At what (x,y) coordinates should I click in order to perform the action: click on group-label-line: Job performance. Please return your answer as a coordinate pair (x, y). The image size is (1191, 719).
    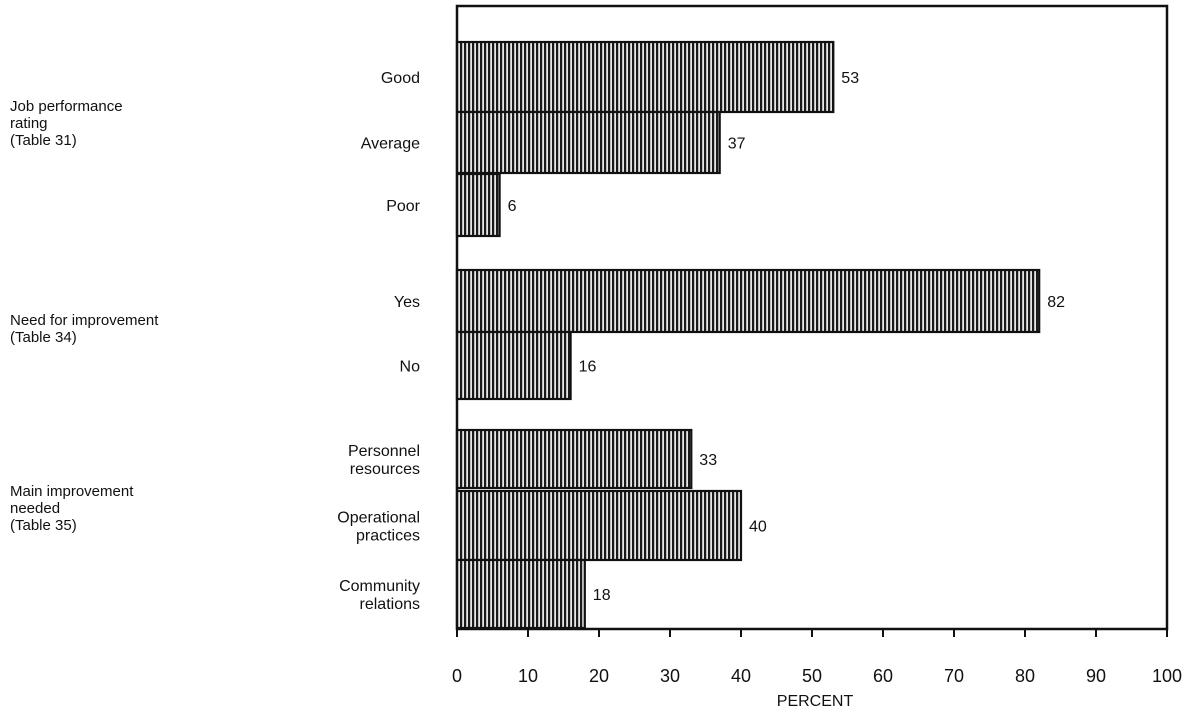
    Looking at the image, I should click on (66, 106).